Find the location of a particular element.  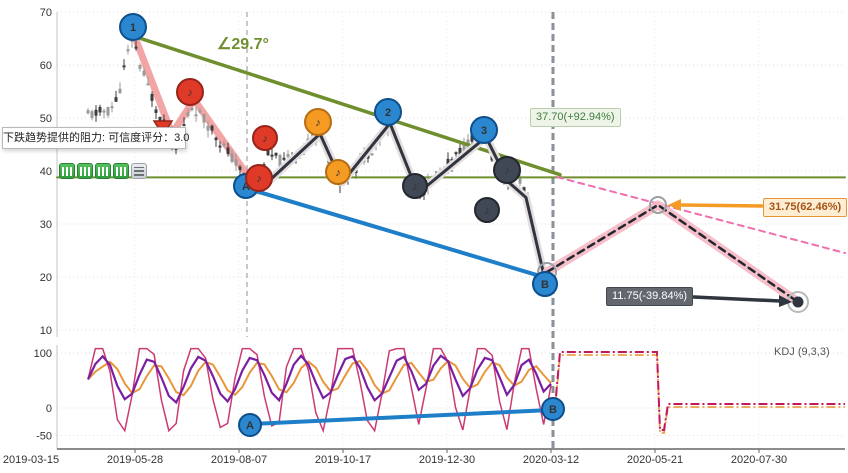

note-dark-low2-marker: ♪ is located at coordinates (487, 210).